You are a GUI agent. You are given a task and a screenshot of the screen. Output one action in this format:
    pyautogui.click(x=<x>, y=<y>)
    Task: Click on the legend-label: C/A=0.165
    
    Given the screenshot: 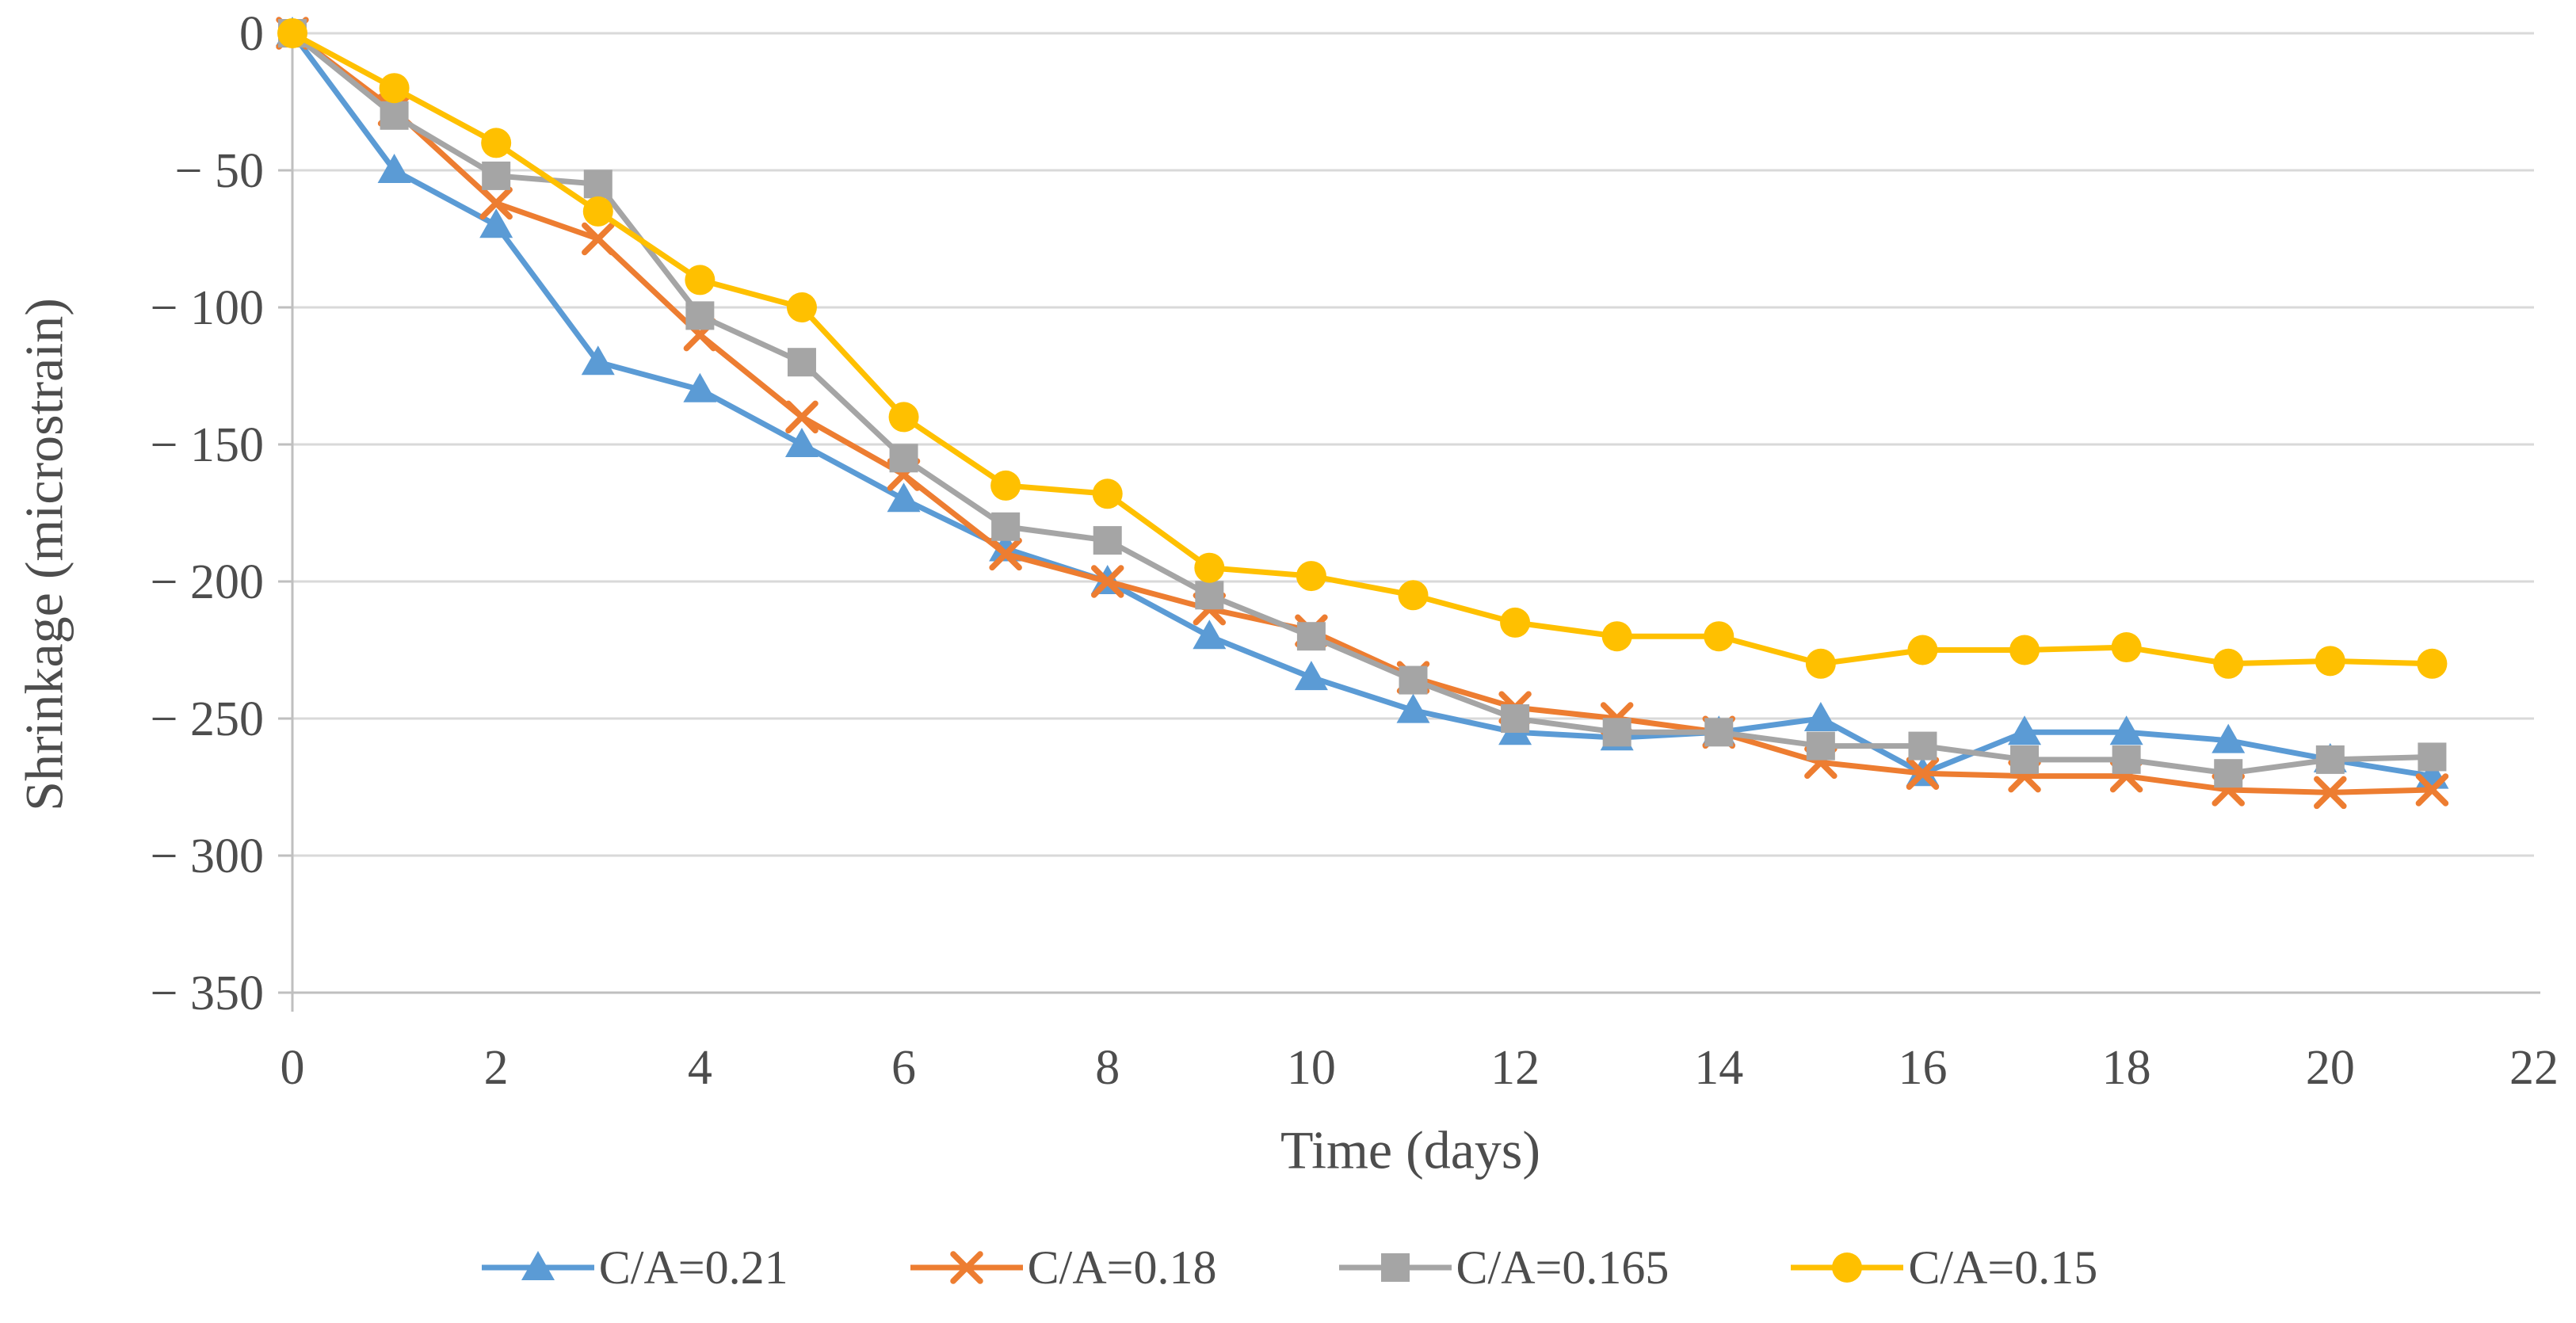 What is the action you would take?
    pyautogui.click(x=1563, y=1267)
    